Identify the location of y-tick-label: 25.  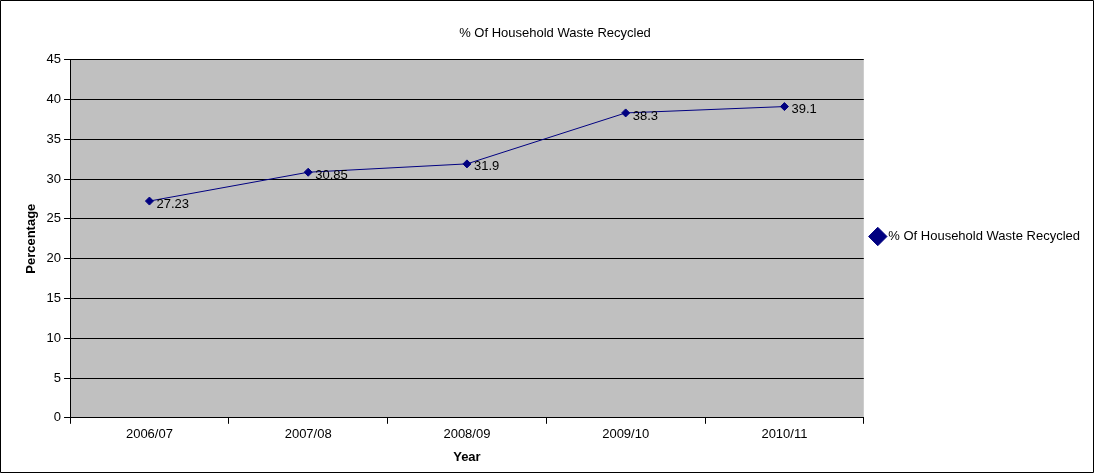
(54, 218).